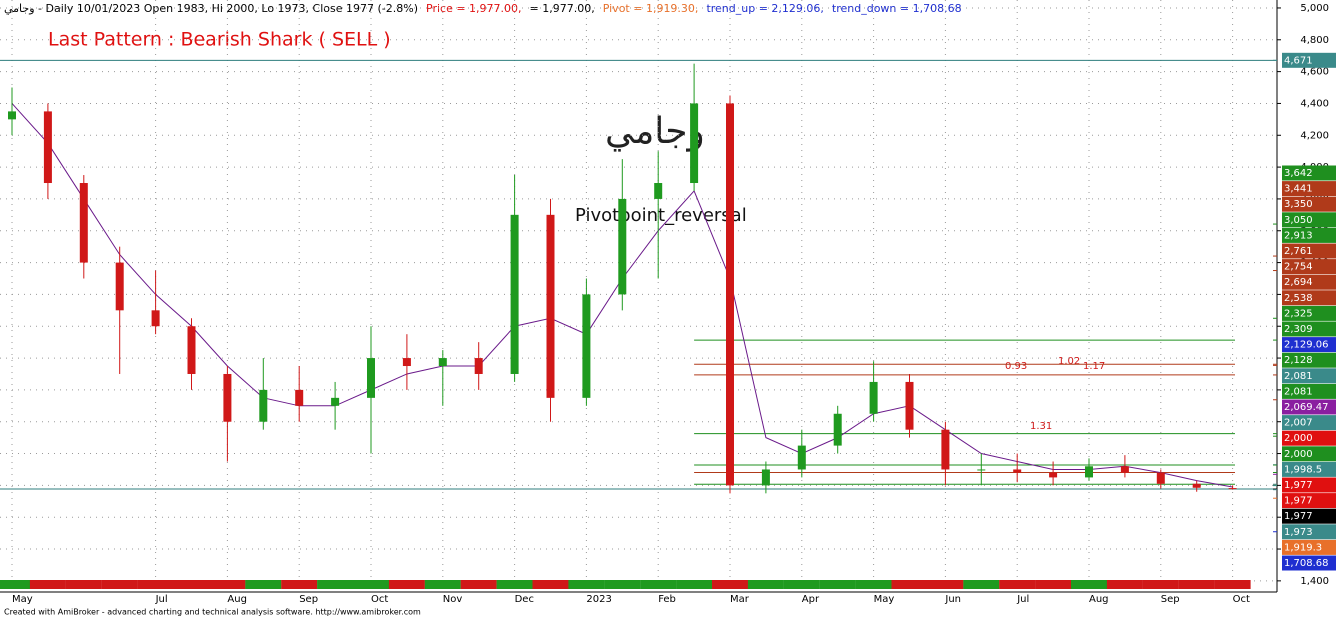  I want to click on price-badge-label: 2,309, so click(1298, 329).